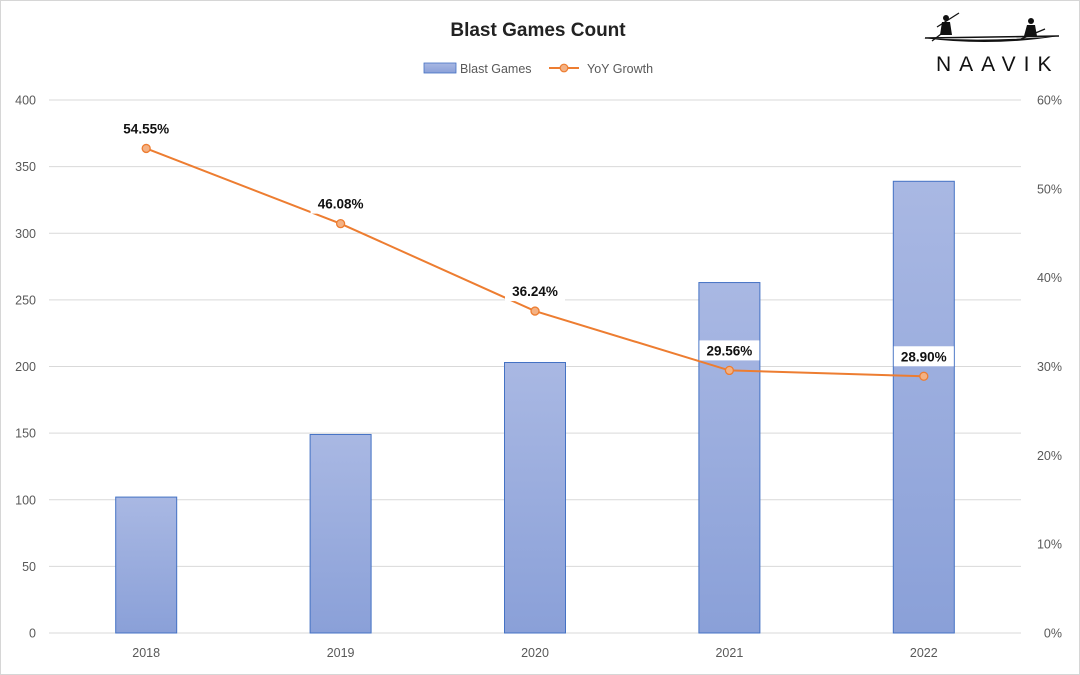 The width and height of the screenshot is (1080, 675). What do you see at coordinates (1049, 456) in the screenshot?
I see `y-right-tick-label: 20%` at bounding box center [1049, 456].